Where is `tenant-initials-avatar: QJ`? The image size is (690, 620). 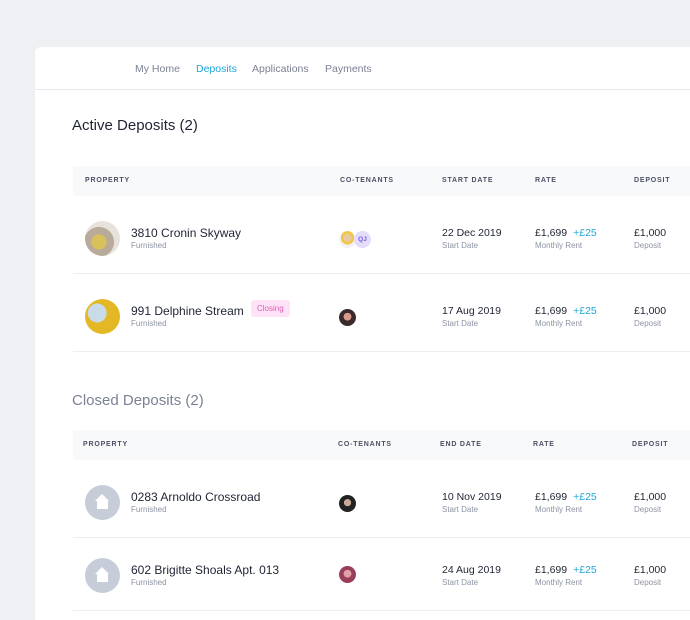 tenant-initials-avatar: QJ is located at coordinates (362, 239).